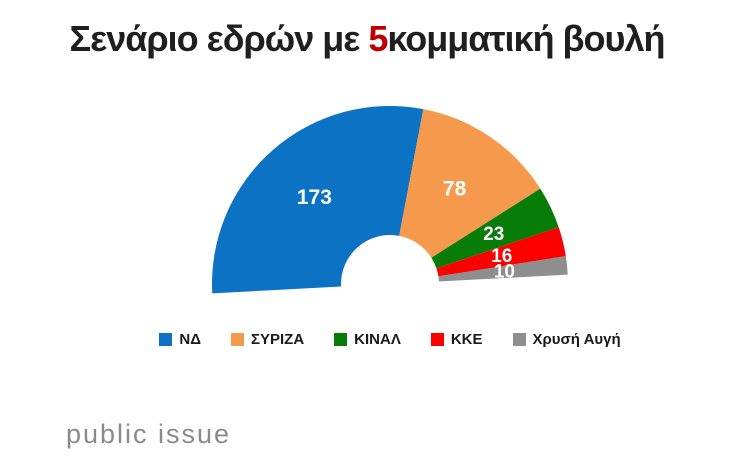 The width and height of the screenshot is (734, 459). Describe the element at coordinates (504, 272) in the screenshot. I see `chart-slice-label: 10` at that location.